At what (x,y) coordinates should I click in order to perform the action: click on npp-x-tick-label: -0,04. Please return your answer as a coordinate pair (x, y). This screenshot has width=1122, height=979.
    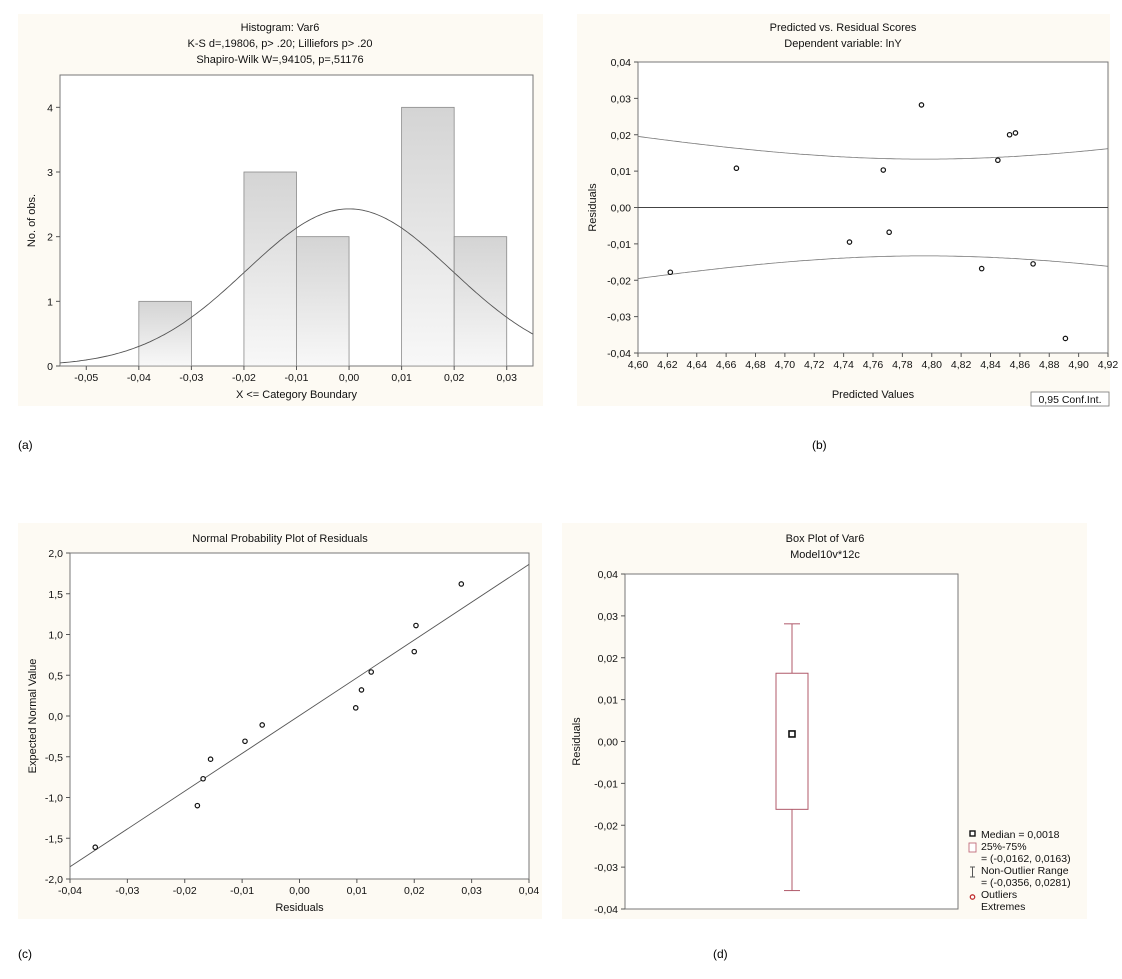
    Looking at the image, I should click on (70, 891).